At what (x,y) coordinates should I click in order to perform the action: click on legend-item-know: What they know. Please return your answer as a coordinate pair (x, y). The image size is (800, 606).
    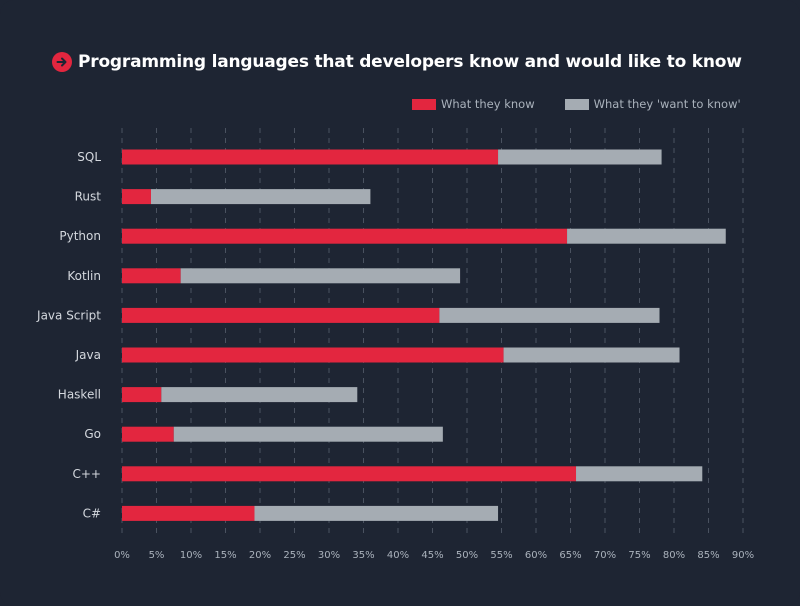
    Looking at the image, I should click on (473, 104).